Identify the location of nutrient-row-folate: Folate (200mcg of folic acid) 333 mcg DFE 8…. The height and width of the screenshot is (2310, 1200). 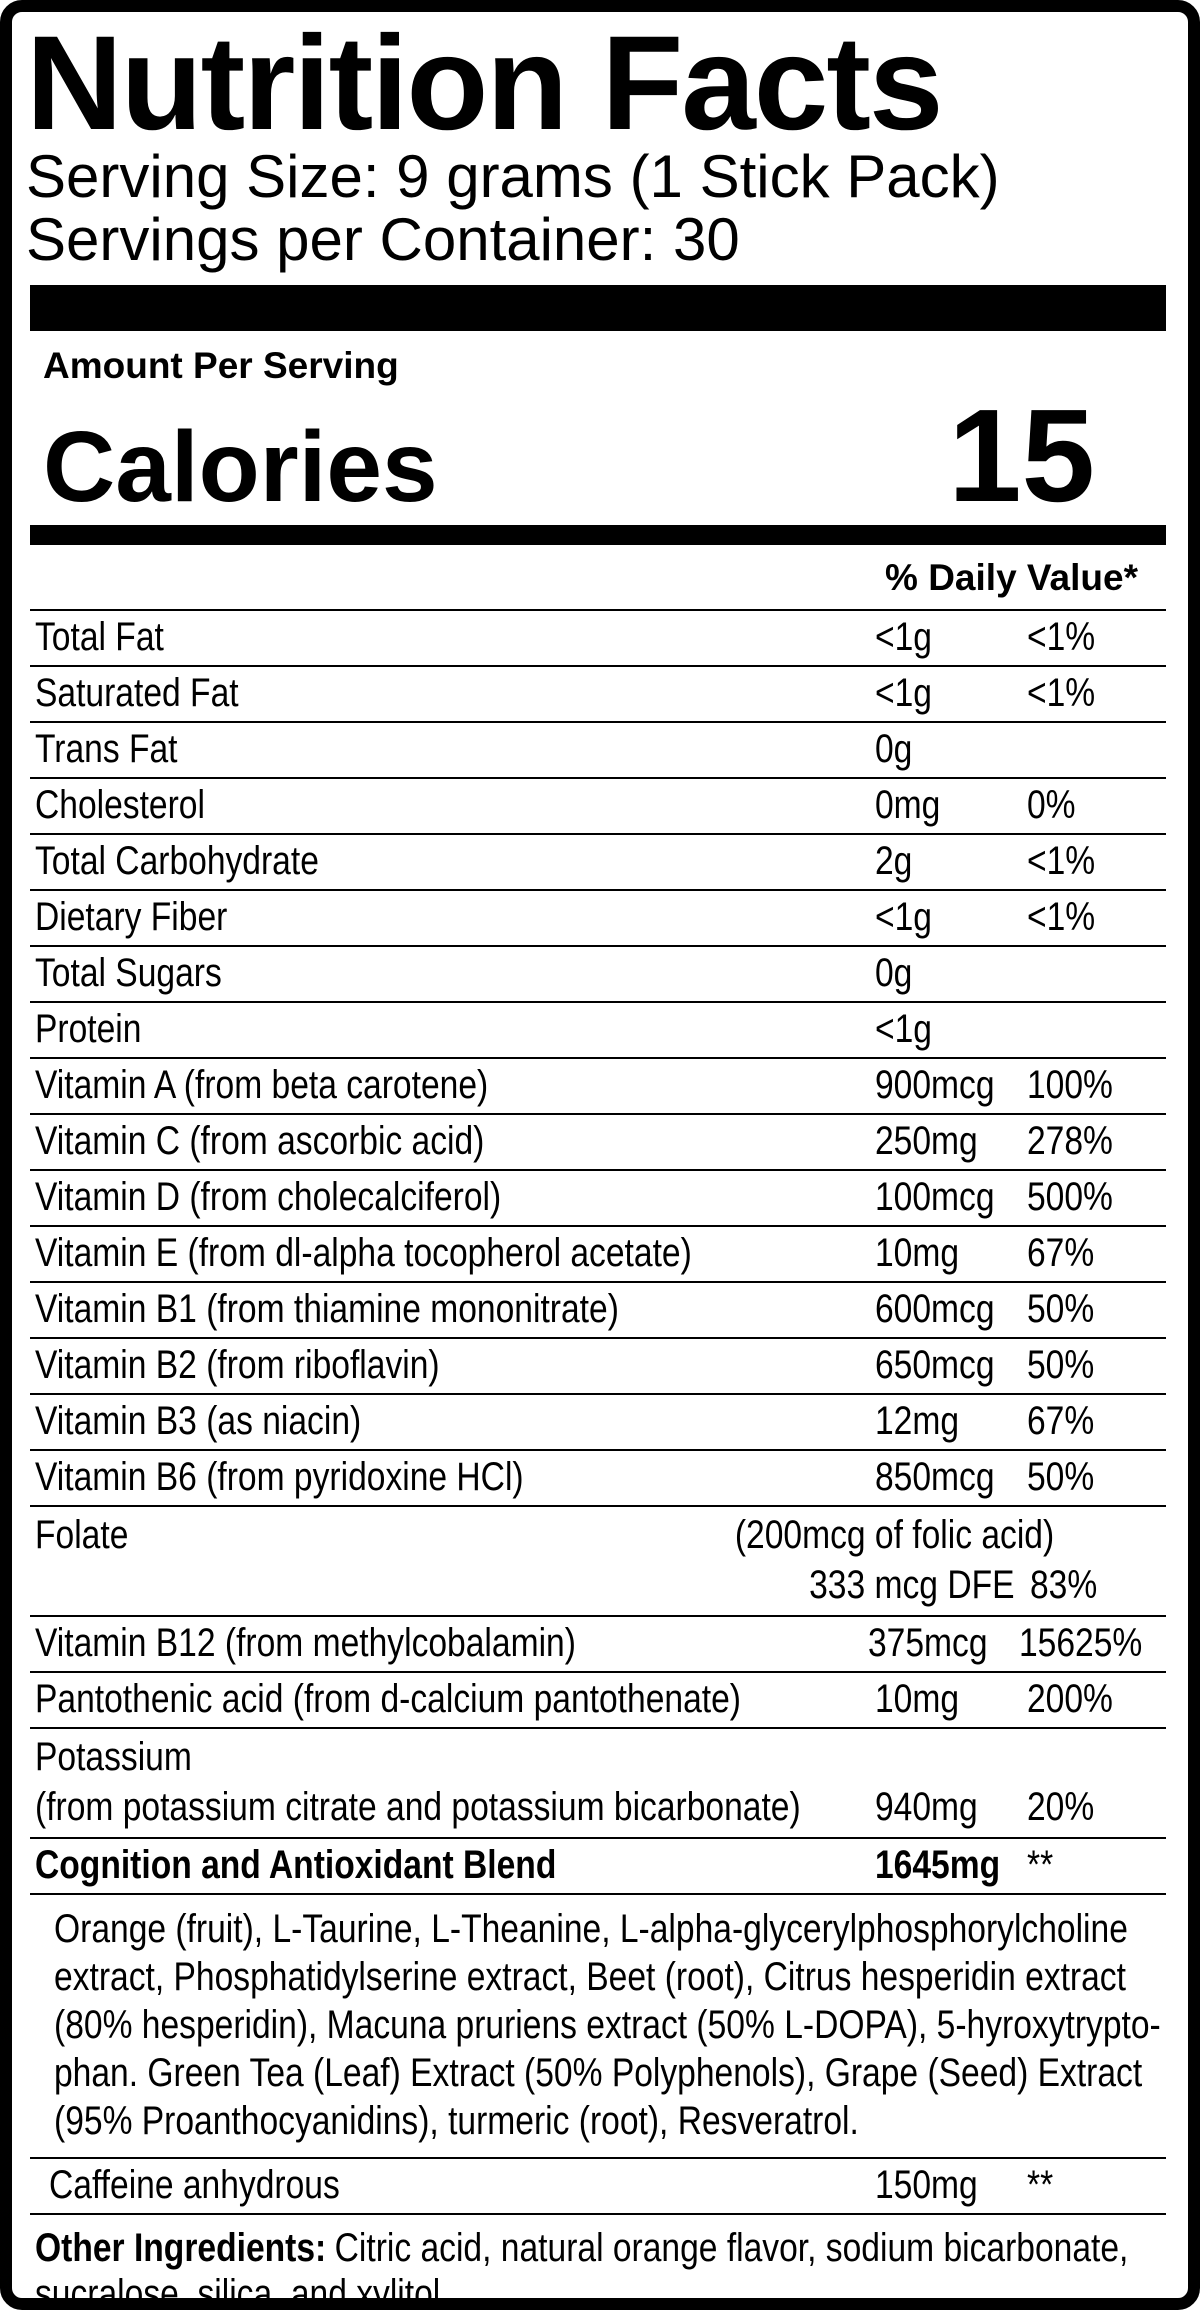
(598, 1562).